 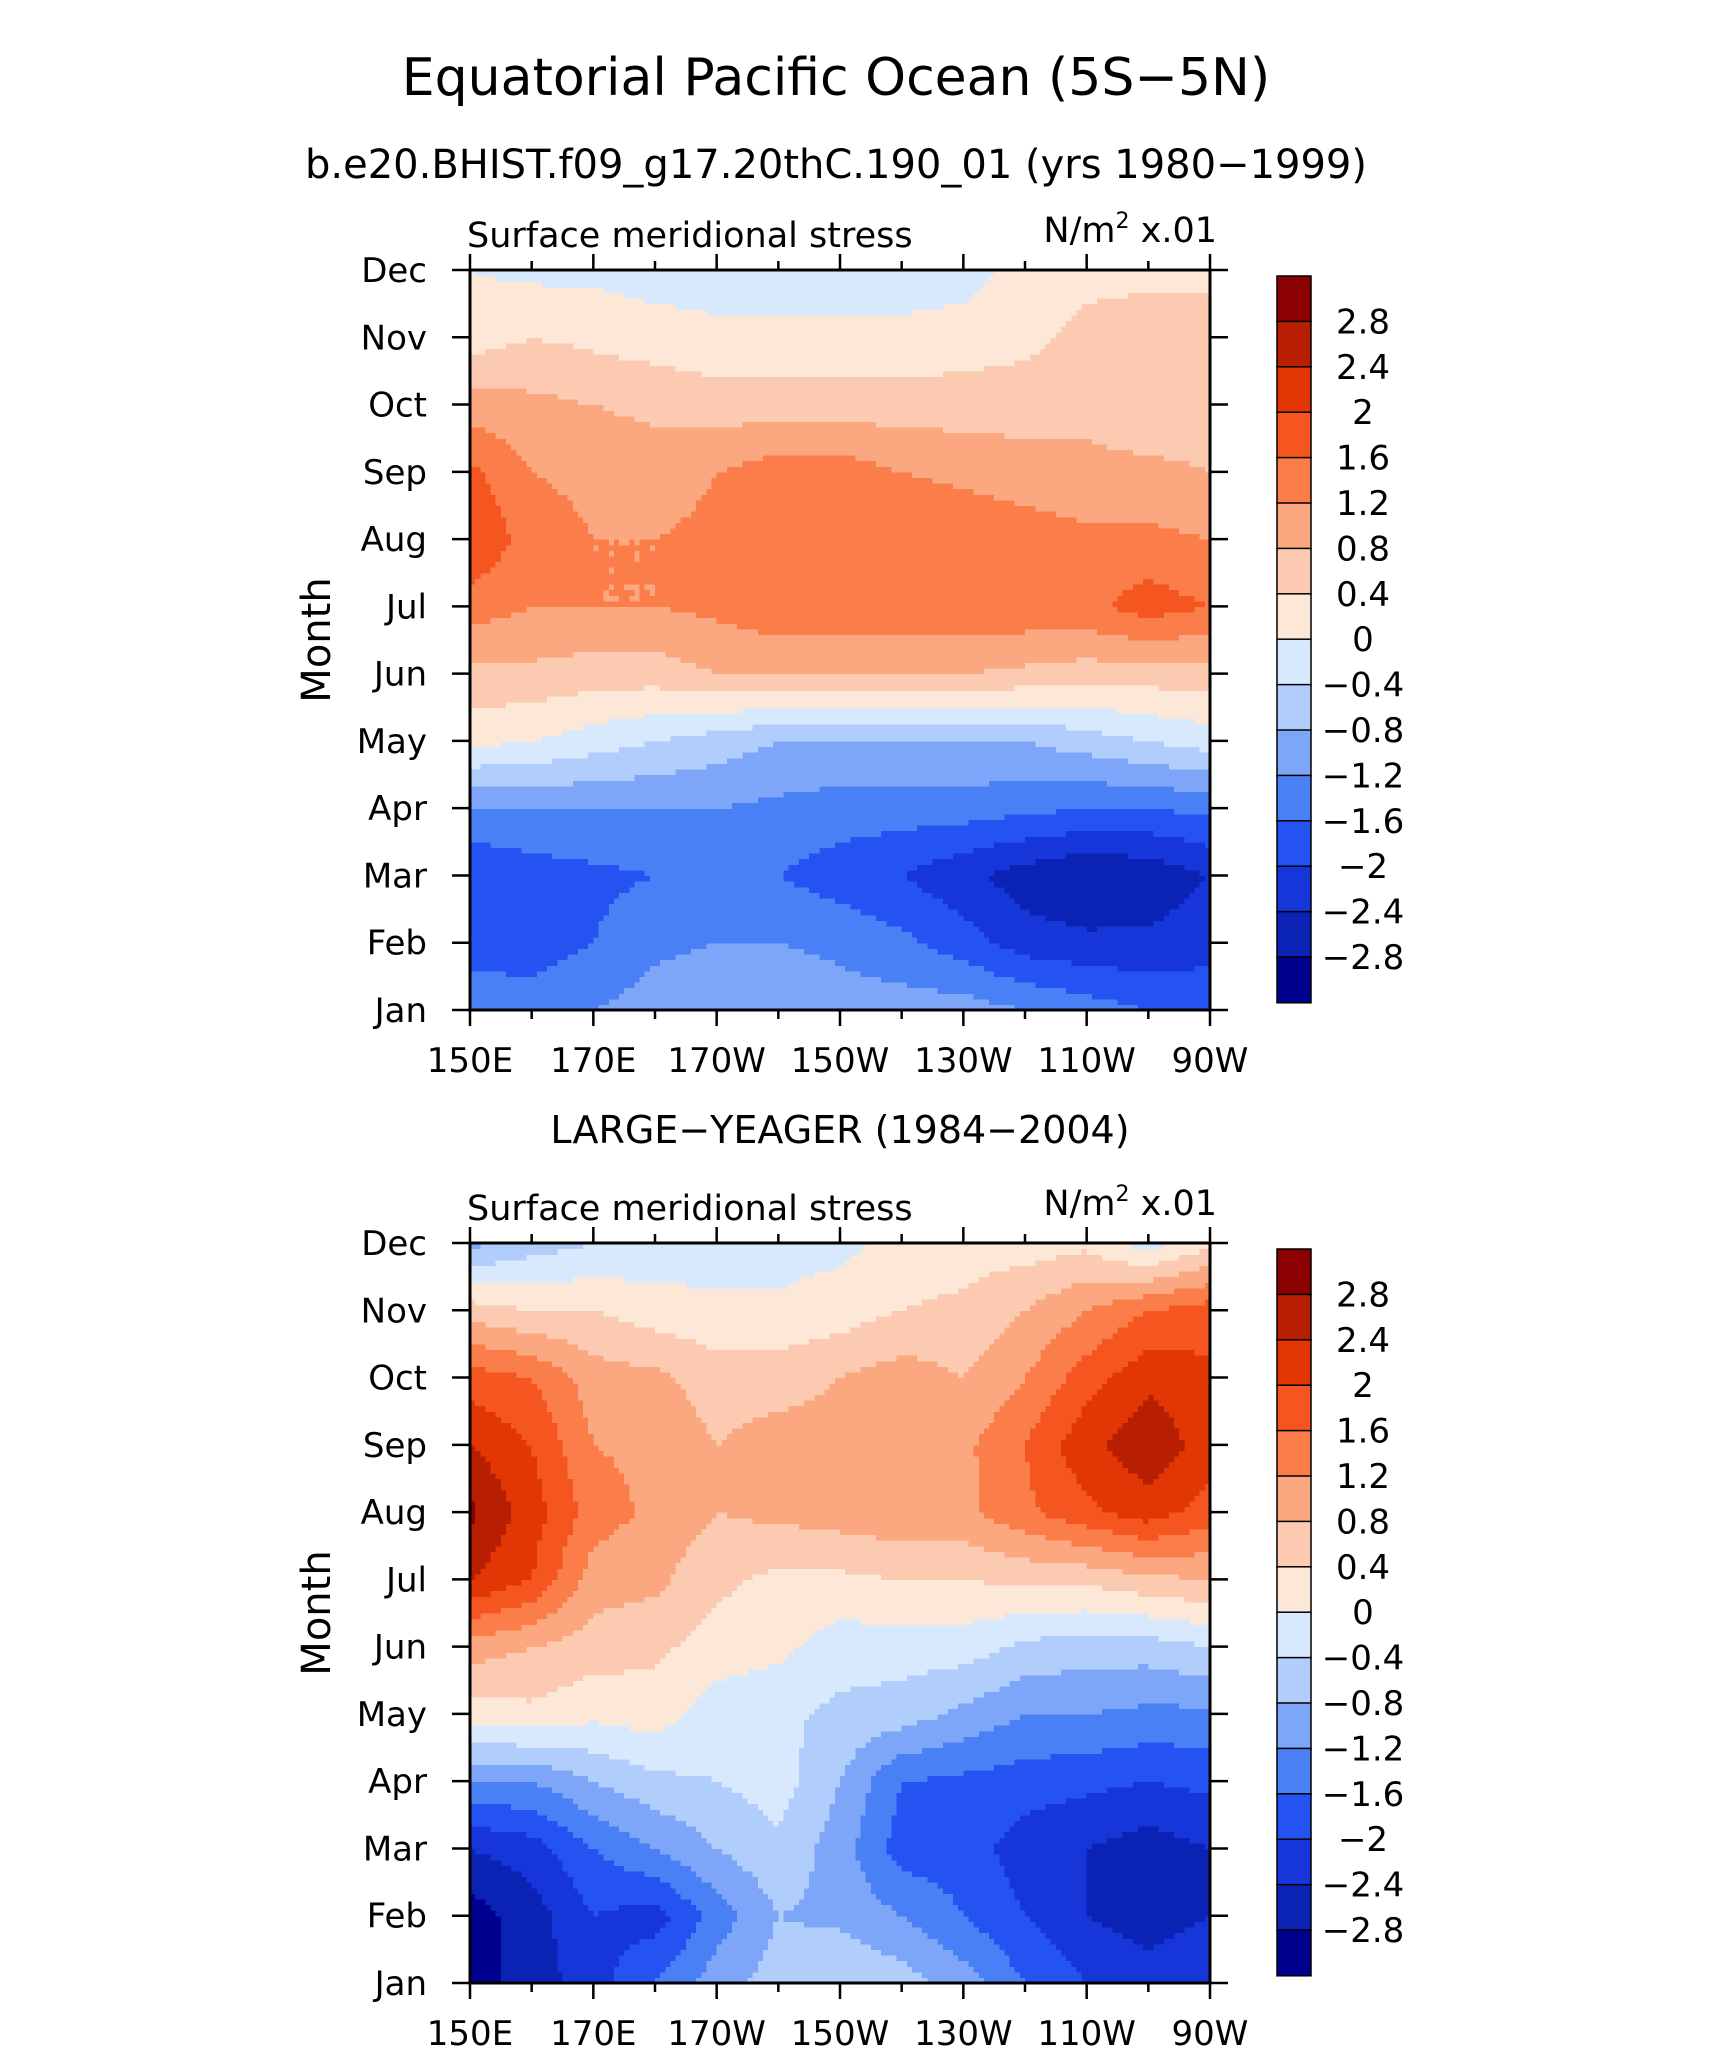 I want to click on x-tick-label: 170E, so click(x=593, y=1061).